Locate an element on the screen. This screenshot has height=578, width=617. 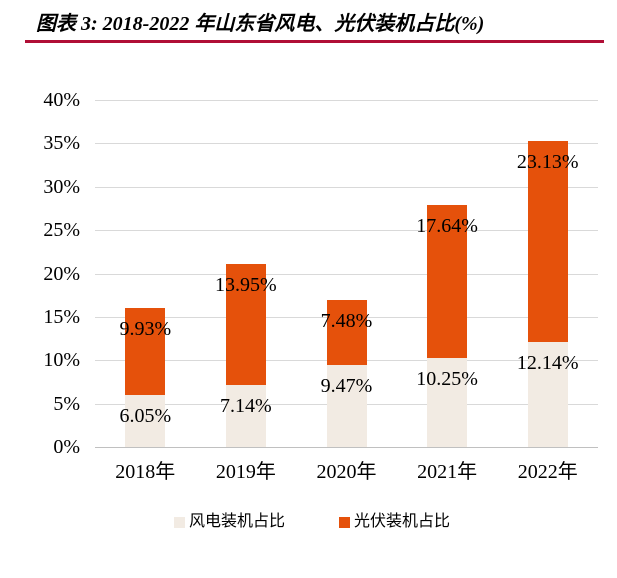
legend-item-wind: 风电装机占比 is located at coordinates (229, 522).